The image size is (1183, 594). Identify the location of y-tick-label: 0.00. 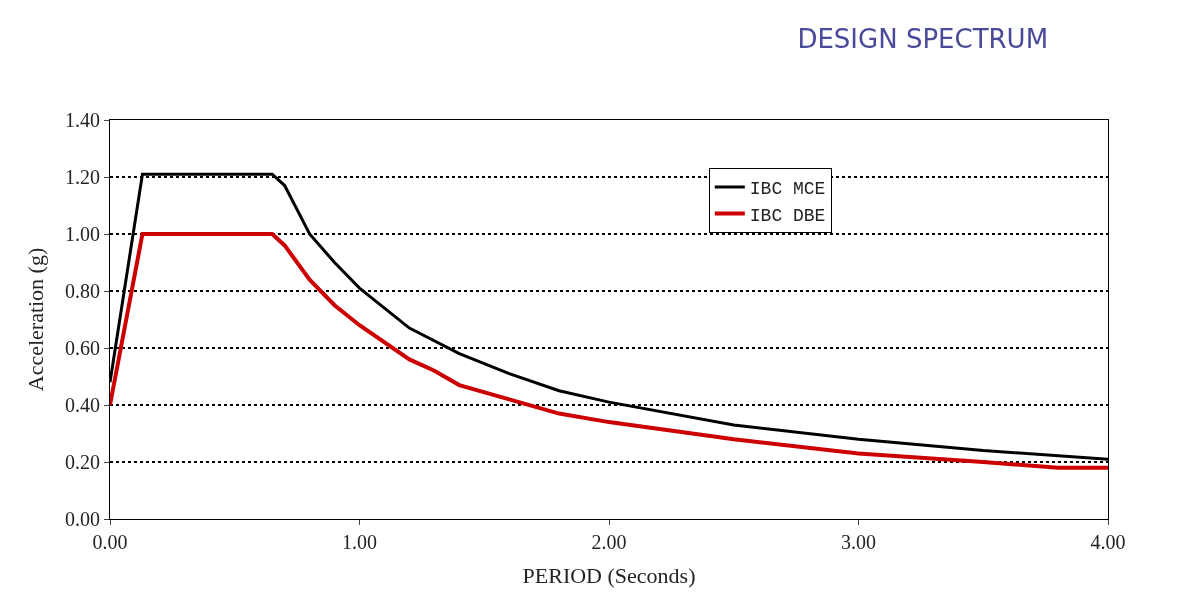
(82, 519).